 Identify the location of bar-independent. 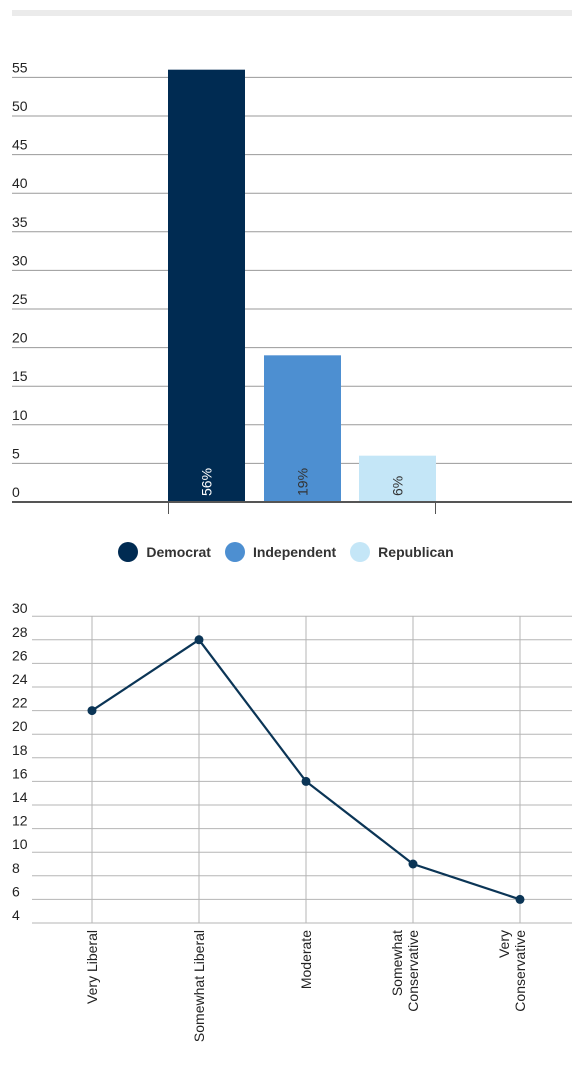
(302, 428).